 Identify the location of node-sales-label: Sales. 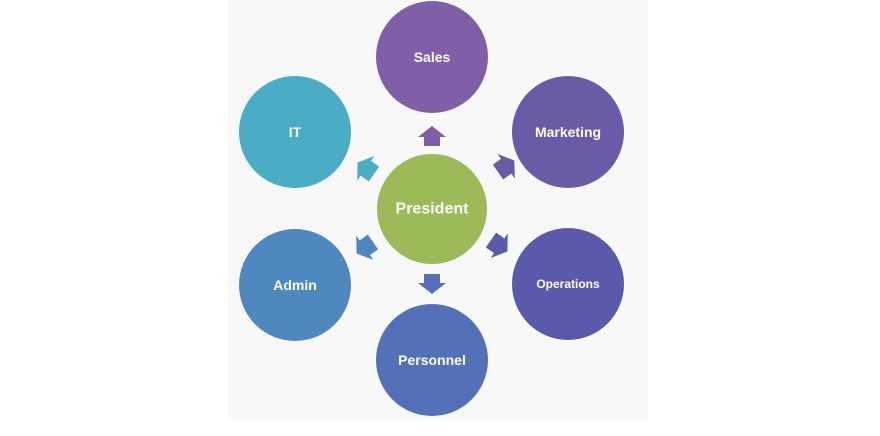
(432, 57).